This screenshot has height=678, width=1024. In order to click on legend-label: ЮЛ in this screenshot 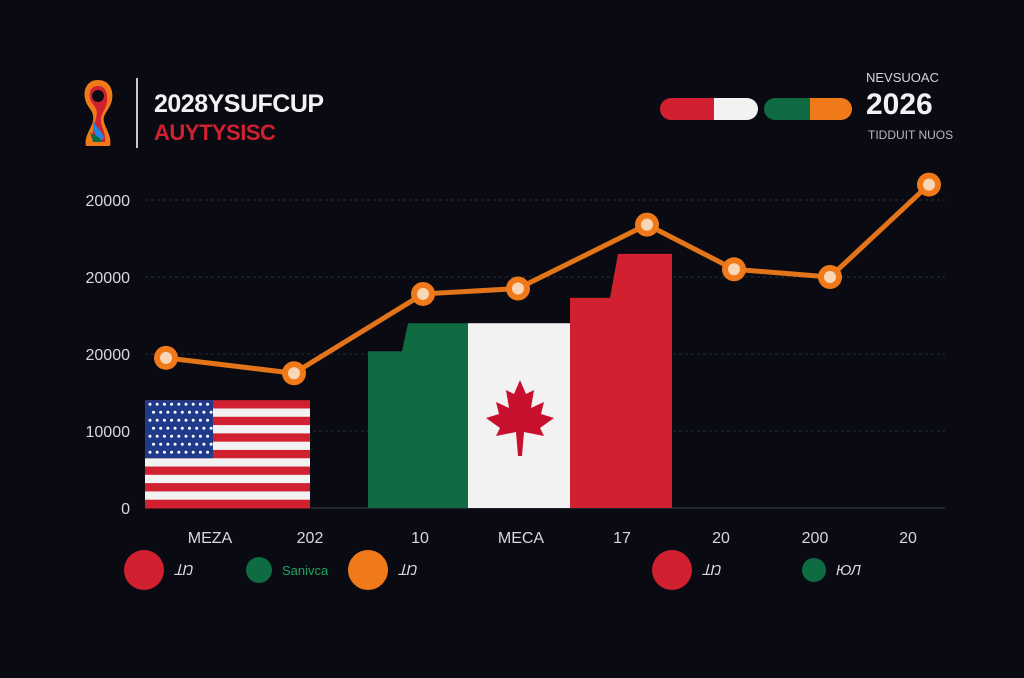, I will do `click(848, 570)`.